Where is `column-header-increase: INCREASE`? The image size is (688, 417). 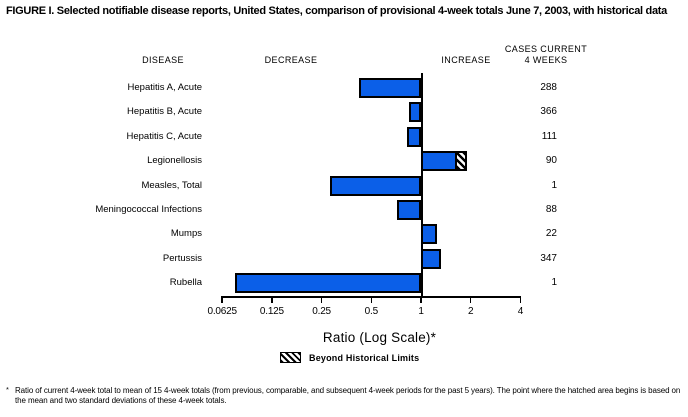
column-header-increase: INCREASE is located at coordinates (466, 60).